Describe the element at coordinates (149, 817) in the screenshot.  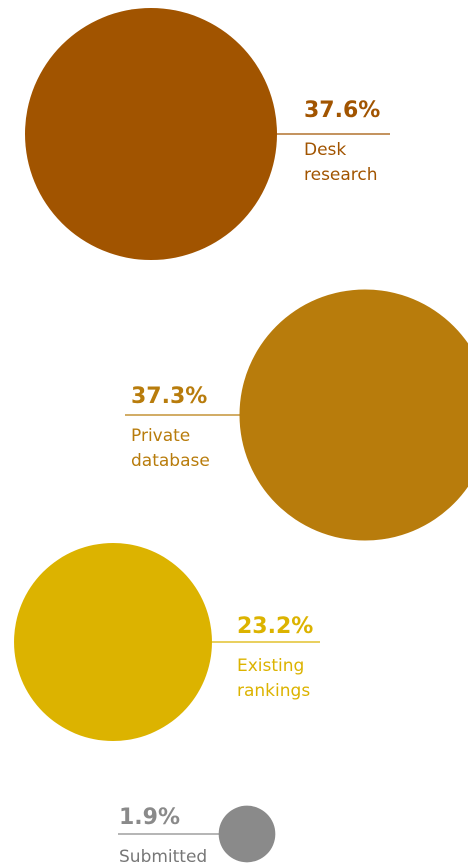
I see `value-label: 1.9%` at that location.